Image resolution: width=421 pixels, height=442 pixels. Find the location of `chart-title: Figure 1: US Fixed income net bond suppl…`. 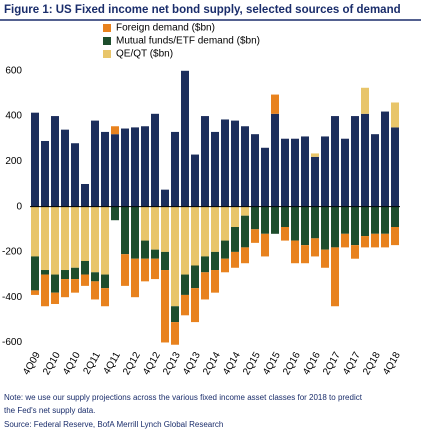

chart-title: Figure 1: US Fixed income net bond suppl… is located at coordinates (202, 10).